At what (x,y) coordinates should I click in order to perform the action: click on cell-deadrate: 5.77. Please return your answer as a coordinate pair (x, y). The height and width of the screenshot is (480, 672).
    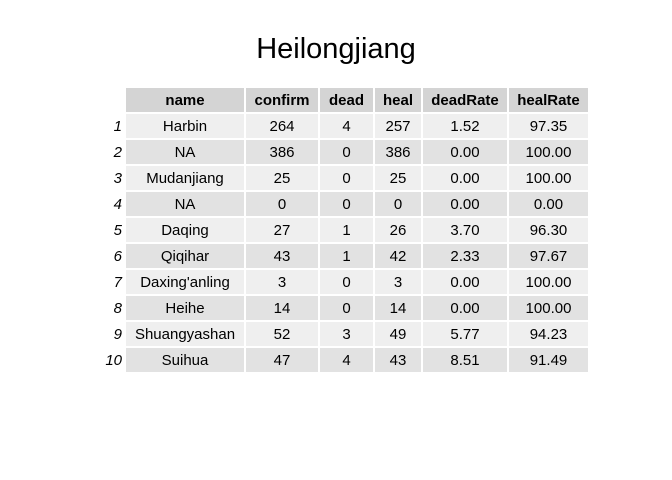
    Looking at the image, I should click on (465, 334).